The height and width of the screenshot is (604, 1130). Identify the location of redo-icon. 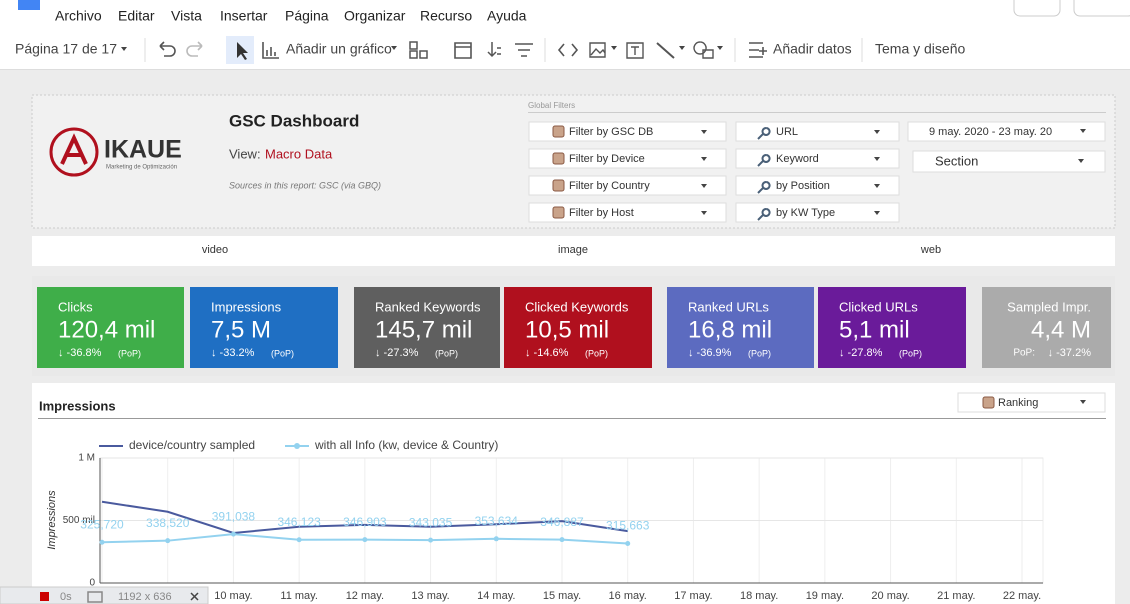
(194, 49).